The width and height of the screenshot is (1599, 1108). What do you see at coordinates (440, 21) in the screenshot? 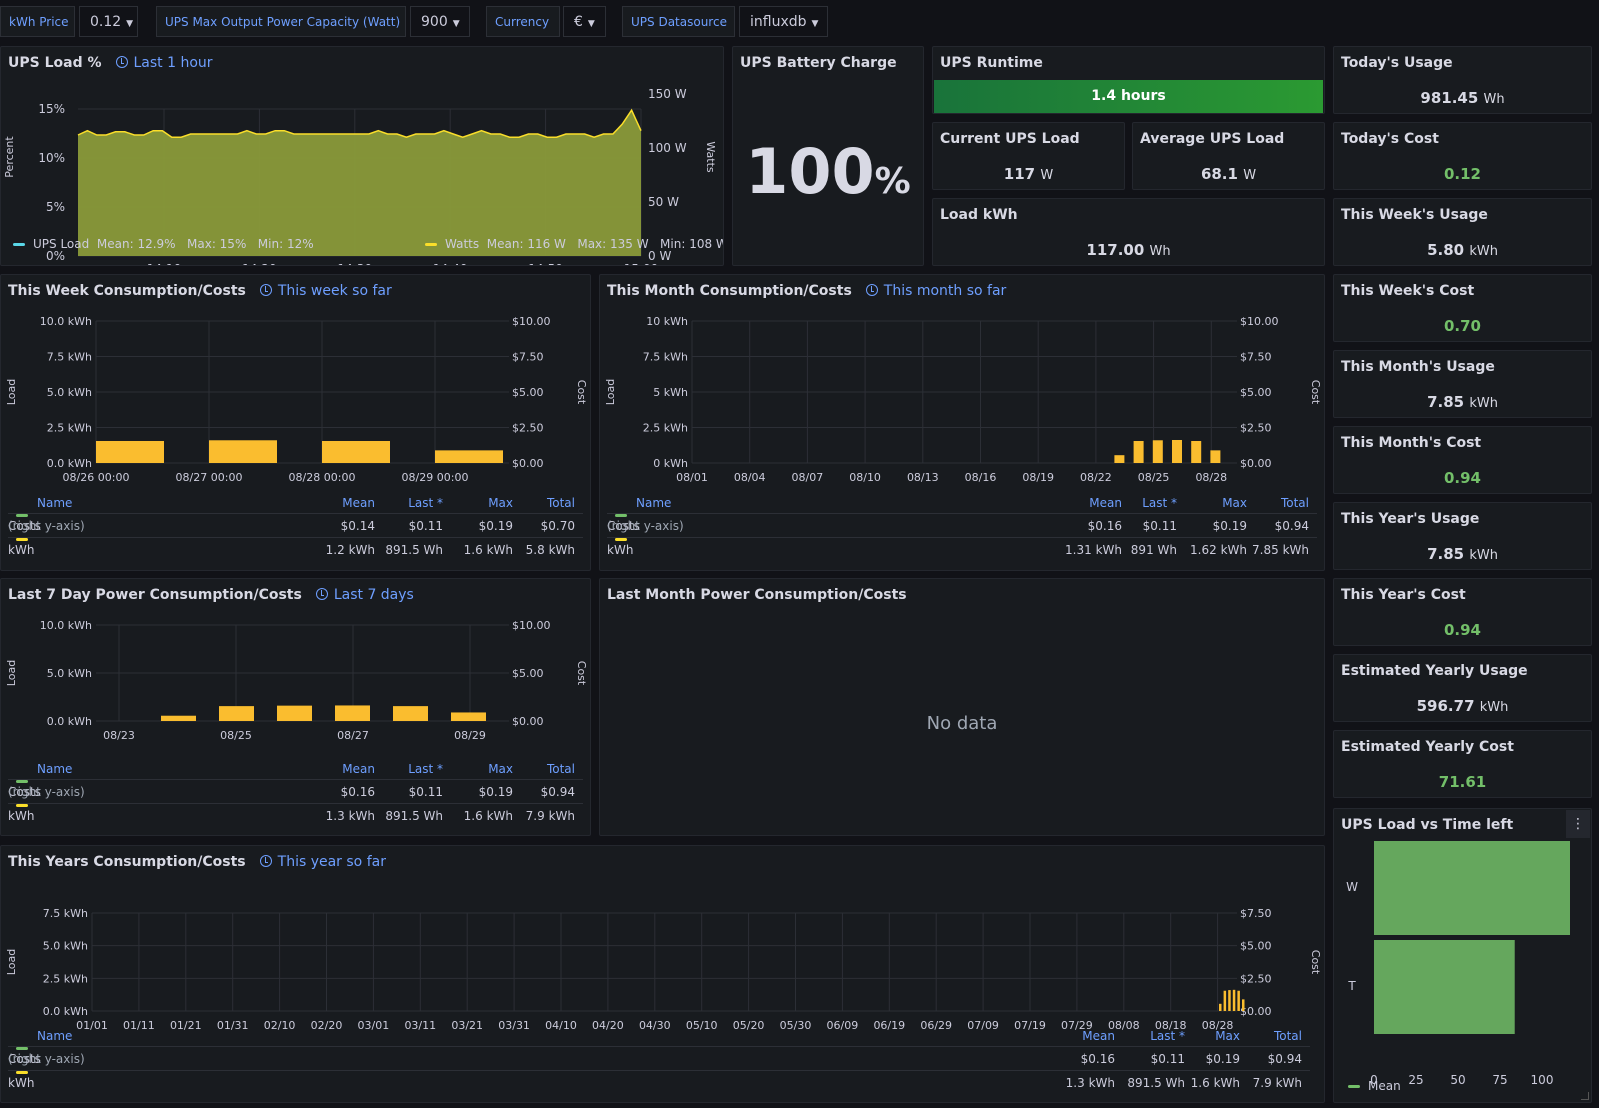
I see `max-power-select: 900 ▼` at bounding box center [440, 21].